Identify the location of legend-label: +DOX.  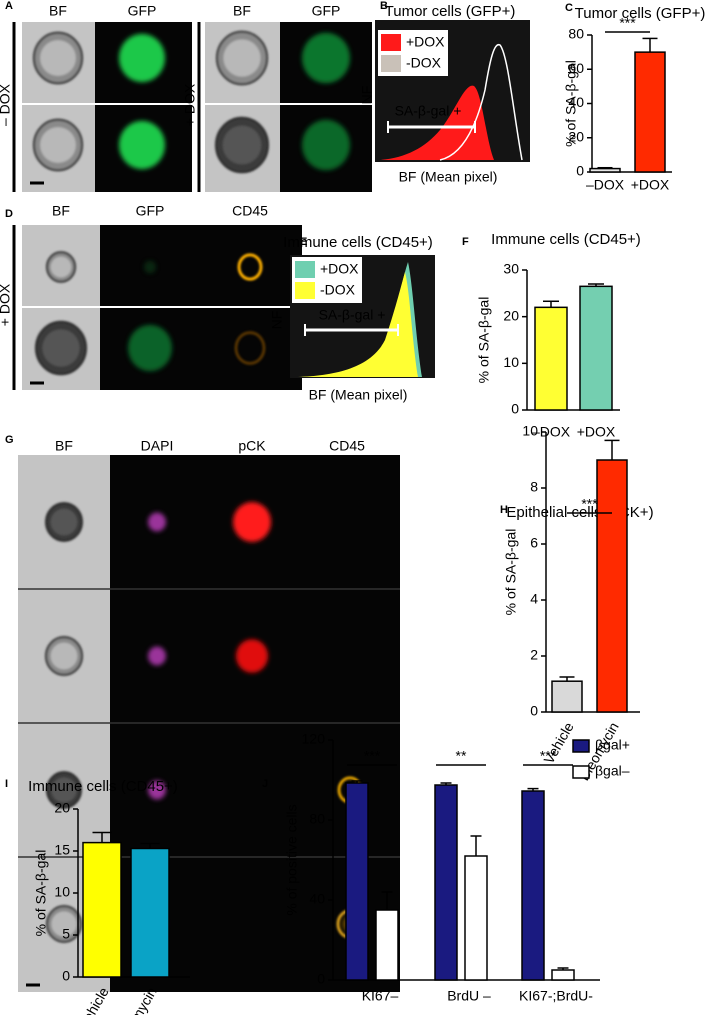
(425, 42).